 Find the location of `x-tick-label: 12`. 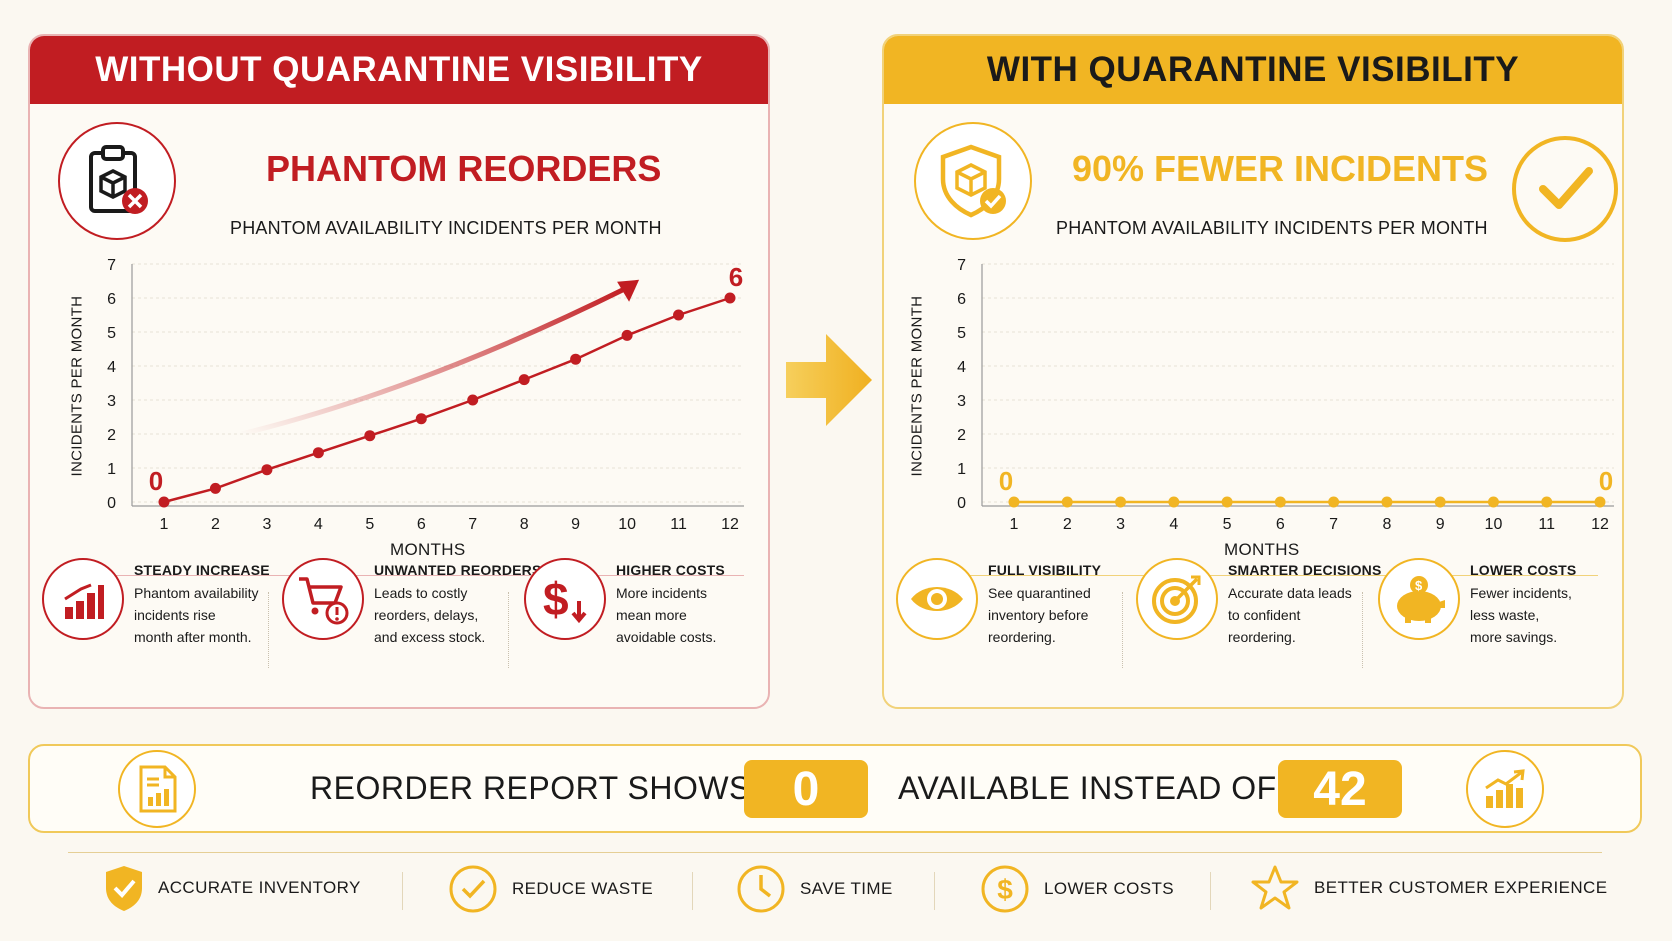

x-tick-label: 12 is located at coordinates (1600, 524).